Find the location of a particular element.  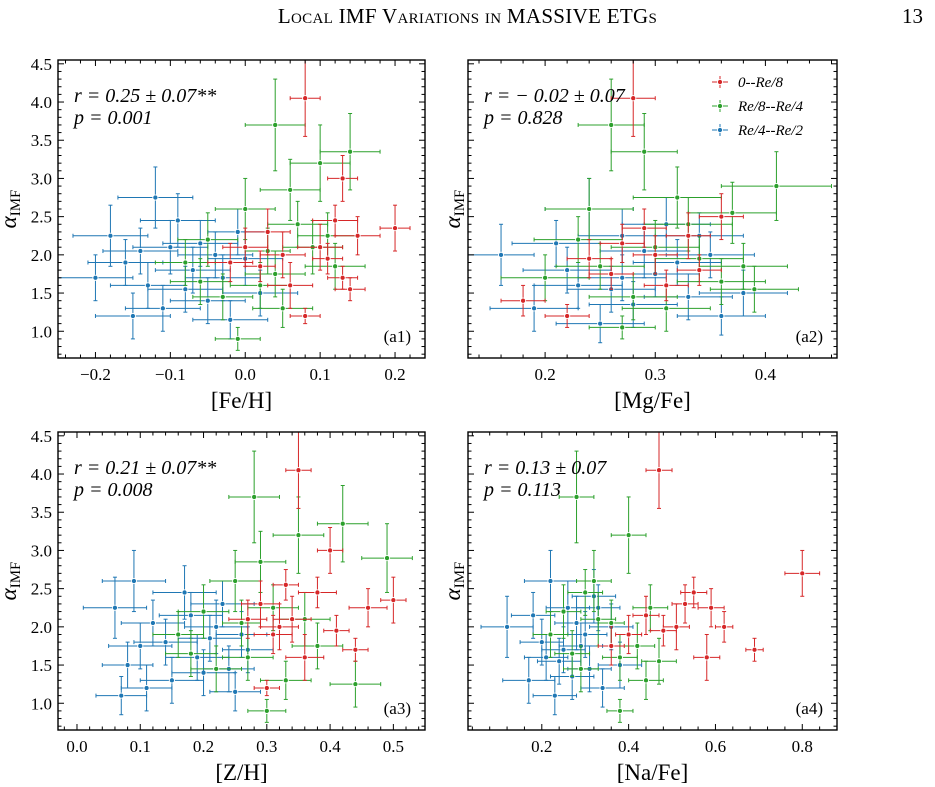

series-green is located at coordinates (282, 586).